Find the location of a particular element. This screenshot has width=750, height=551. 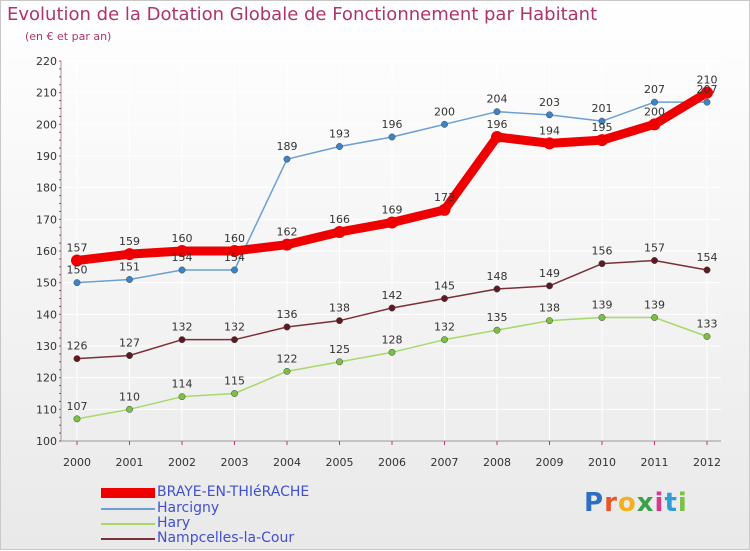

x-tick-label: 2000 is located at coordinates (77, 462).